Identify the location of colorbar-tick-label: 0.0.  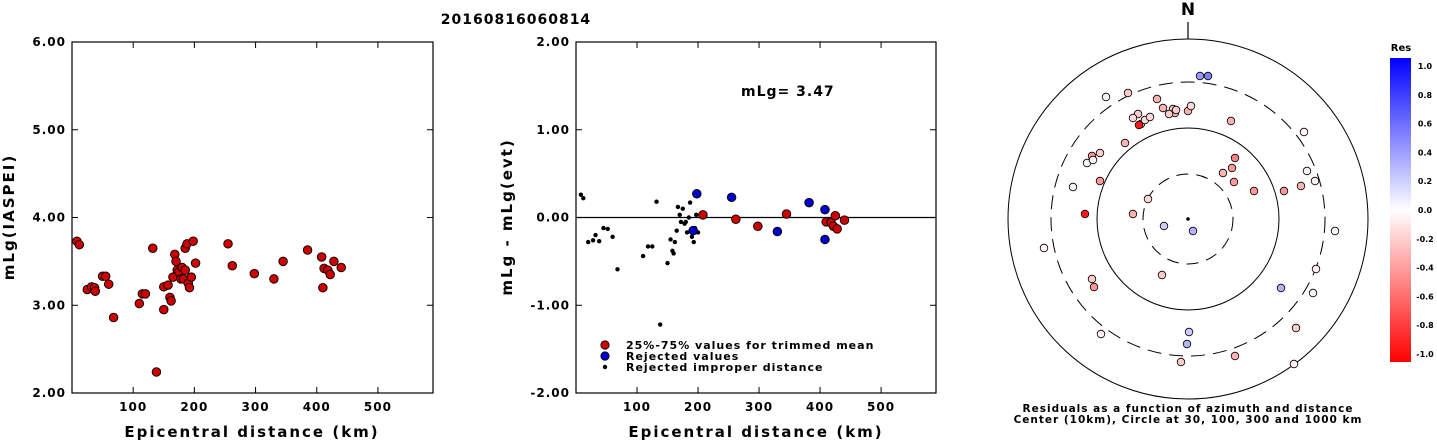
(1425, 210).